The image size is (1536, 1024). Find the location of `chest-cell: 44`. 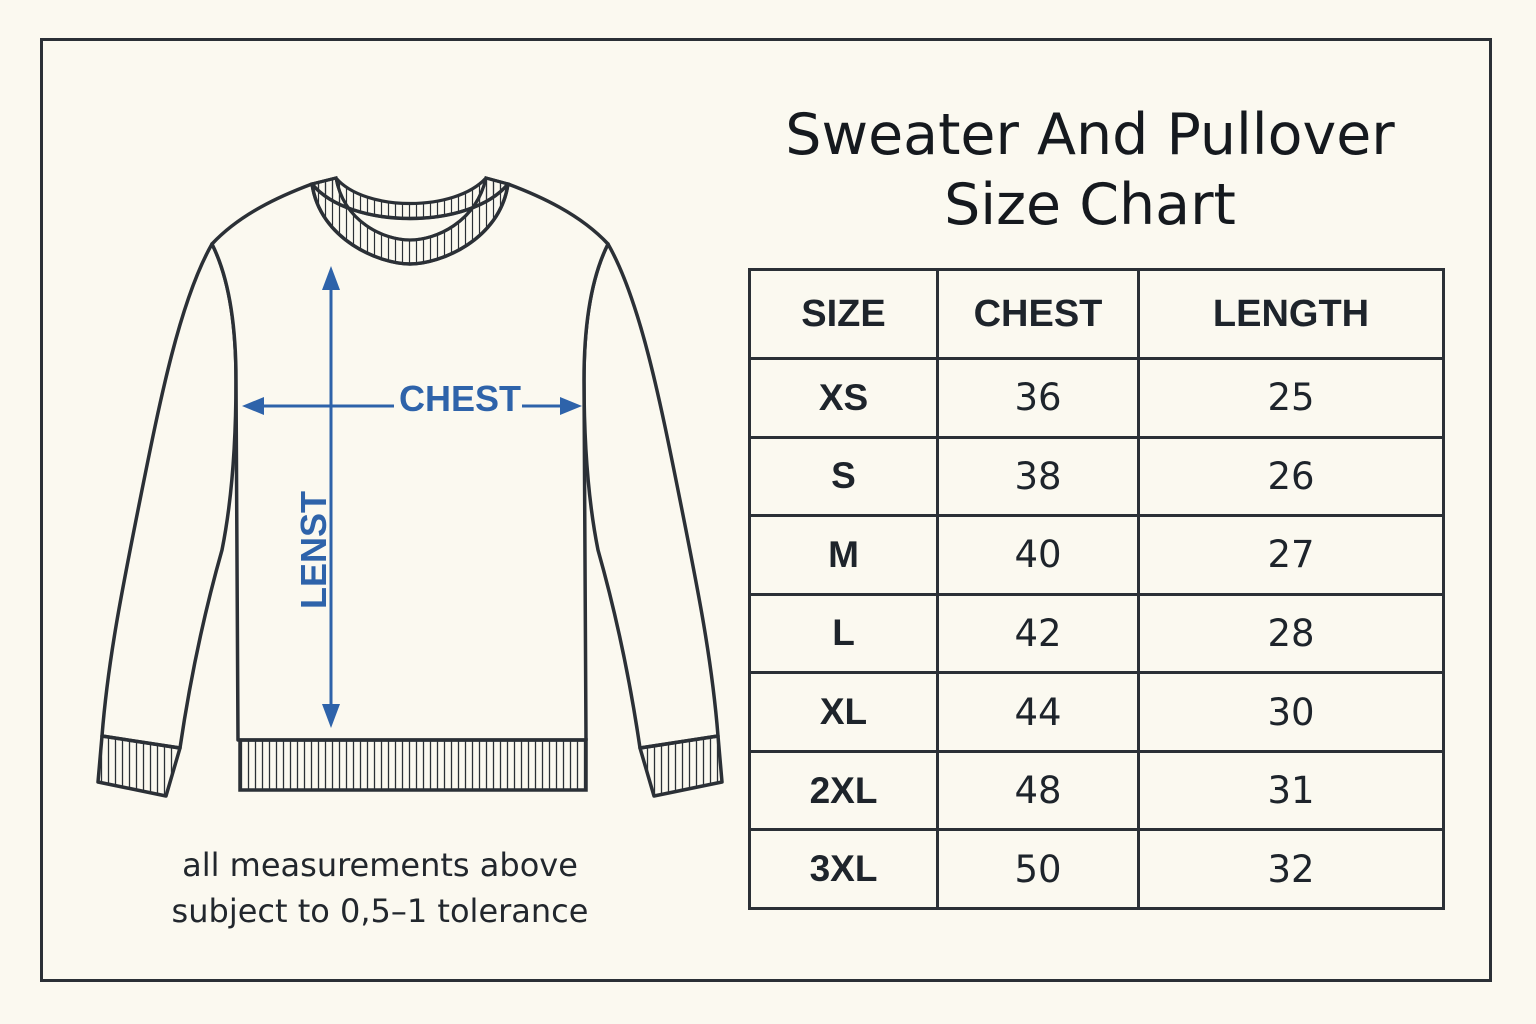

chest-cell: 44 is located at coordinates (1038, 712).